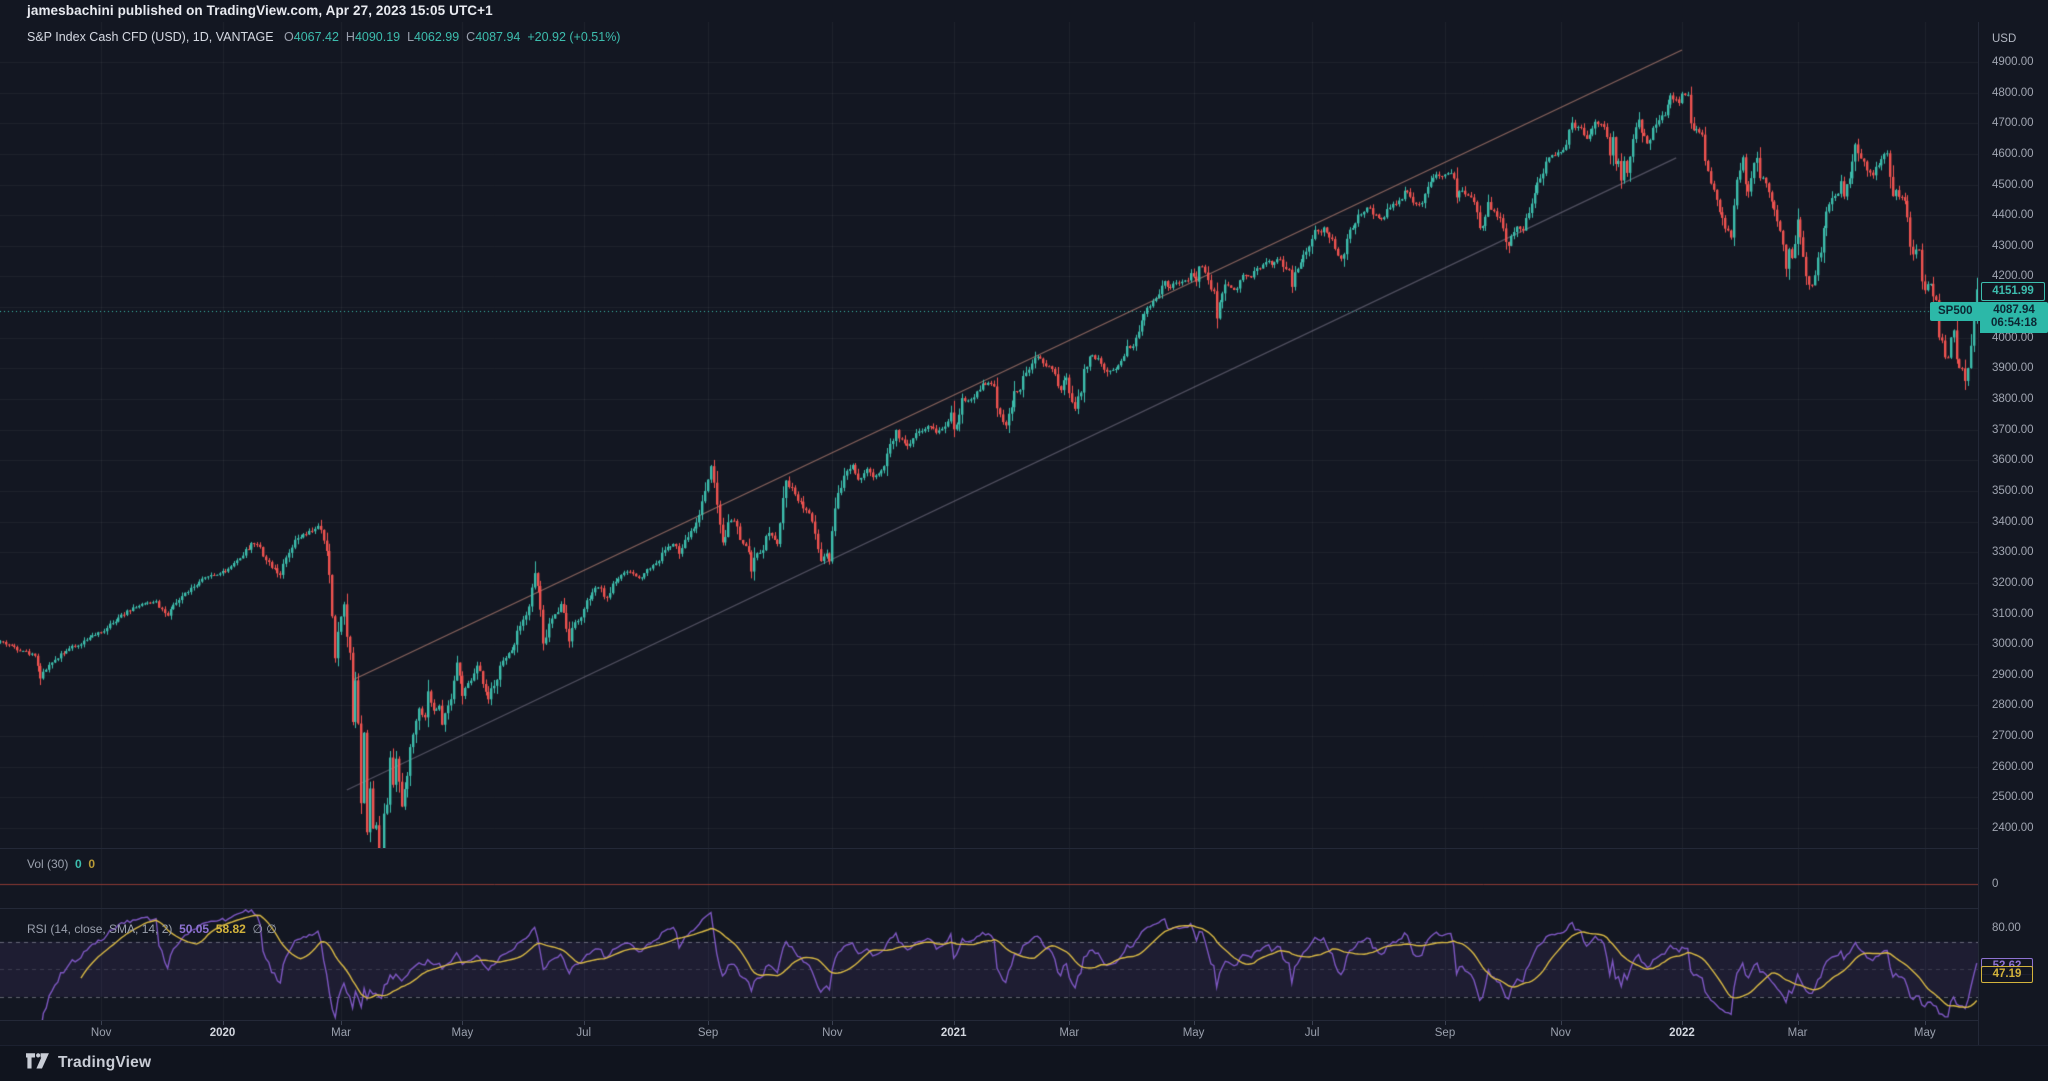 The image size is (2048, 1081). Describe the element at coordinates (2014, 309) in the screenshot. I see `current-price-value: 4087.94` at that location.